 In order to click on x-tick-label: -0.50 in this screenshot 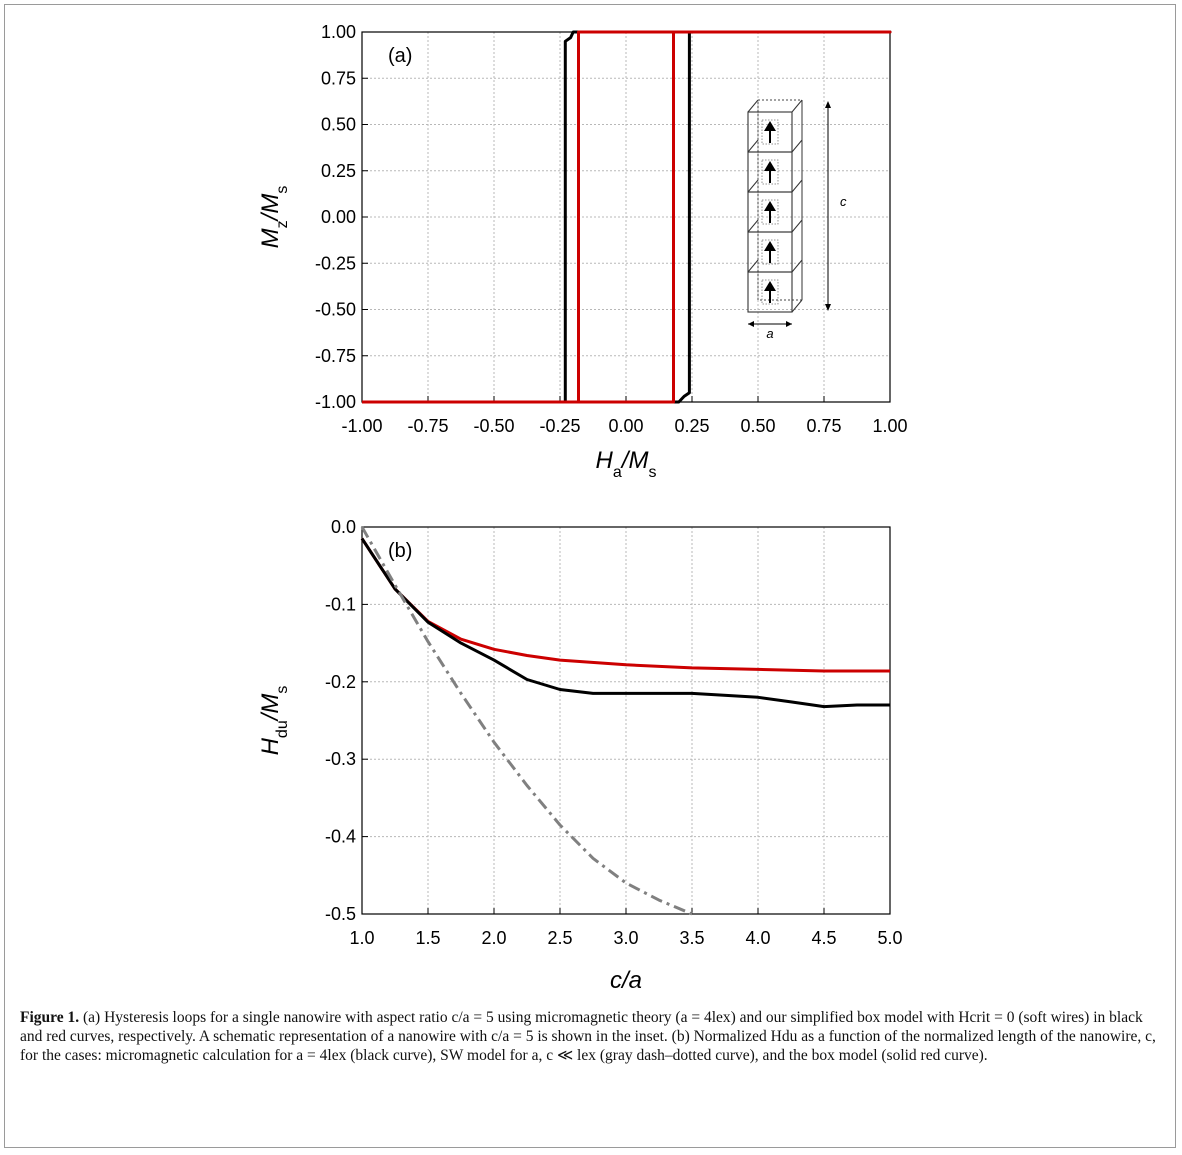, I will do `click(493, 426)`.